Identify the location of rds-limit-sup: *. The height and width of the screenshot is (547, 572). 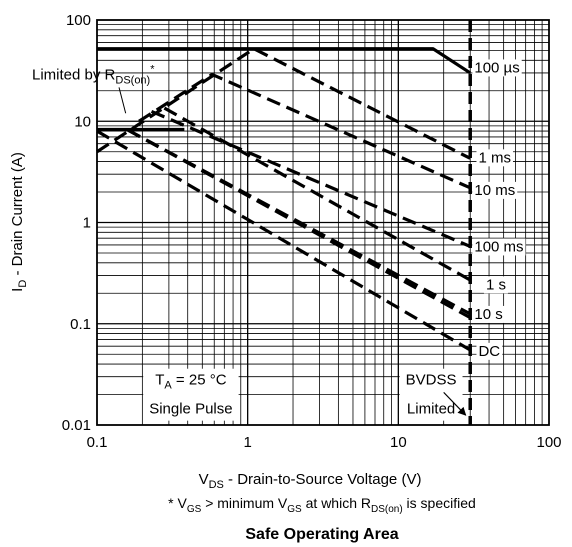
(152, 69).